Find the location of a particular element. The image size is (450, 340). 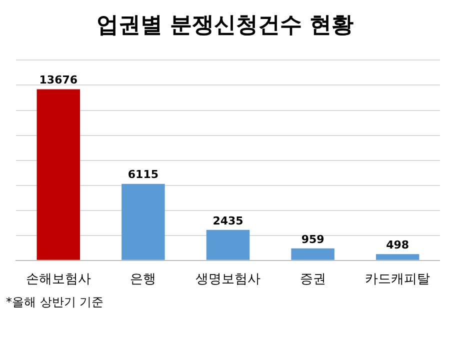

x-tick-label: 생명보험사 is located at coordinates (228, 278).